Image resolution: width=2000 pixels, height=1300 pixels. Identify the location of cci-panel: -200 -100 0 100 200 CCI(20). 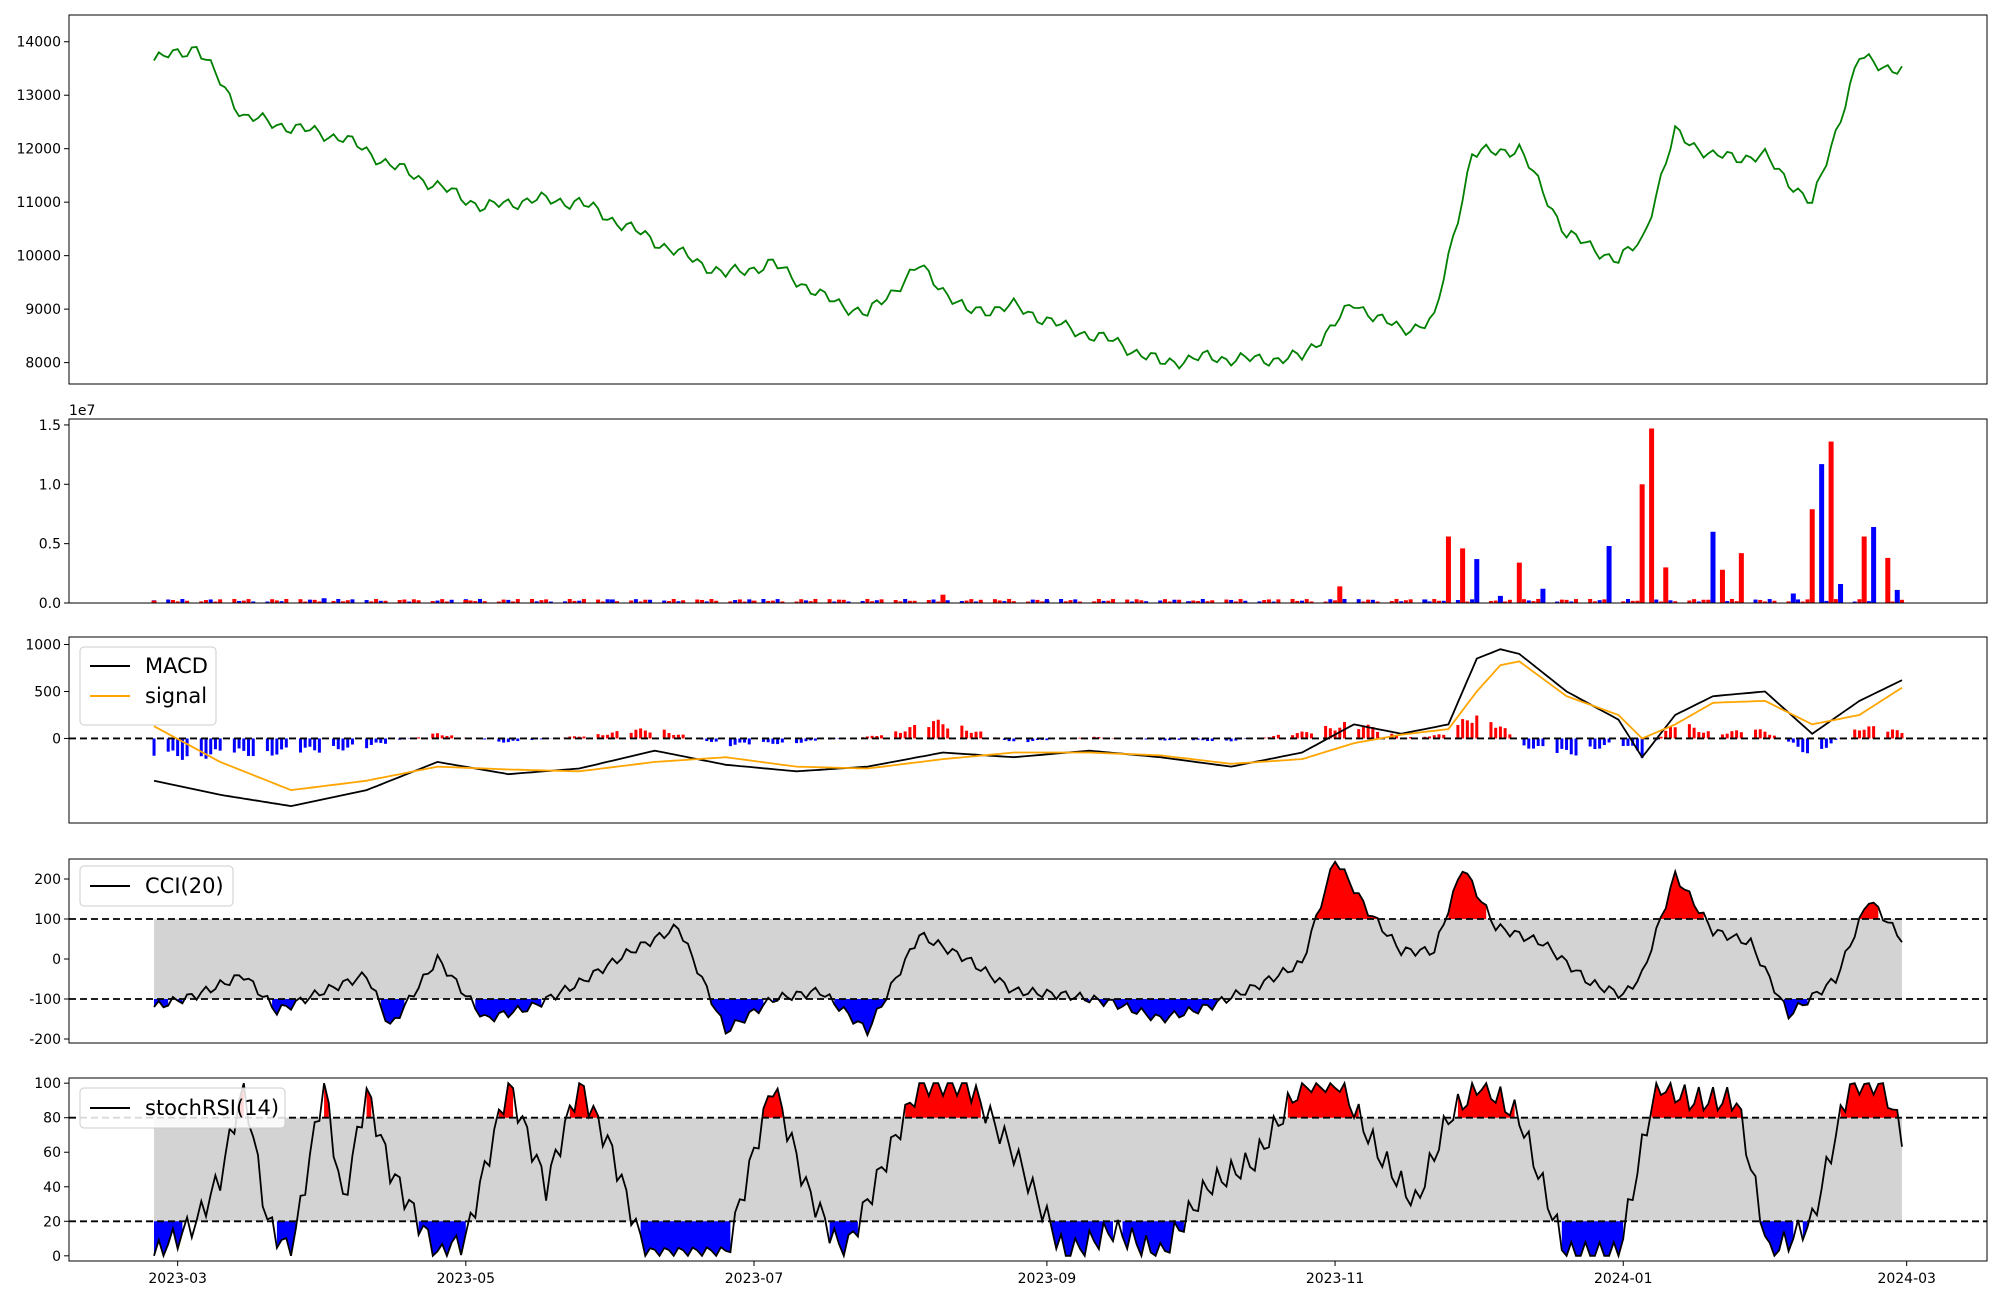
(1008, 953).